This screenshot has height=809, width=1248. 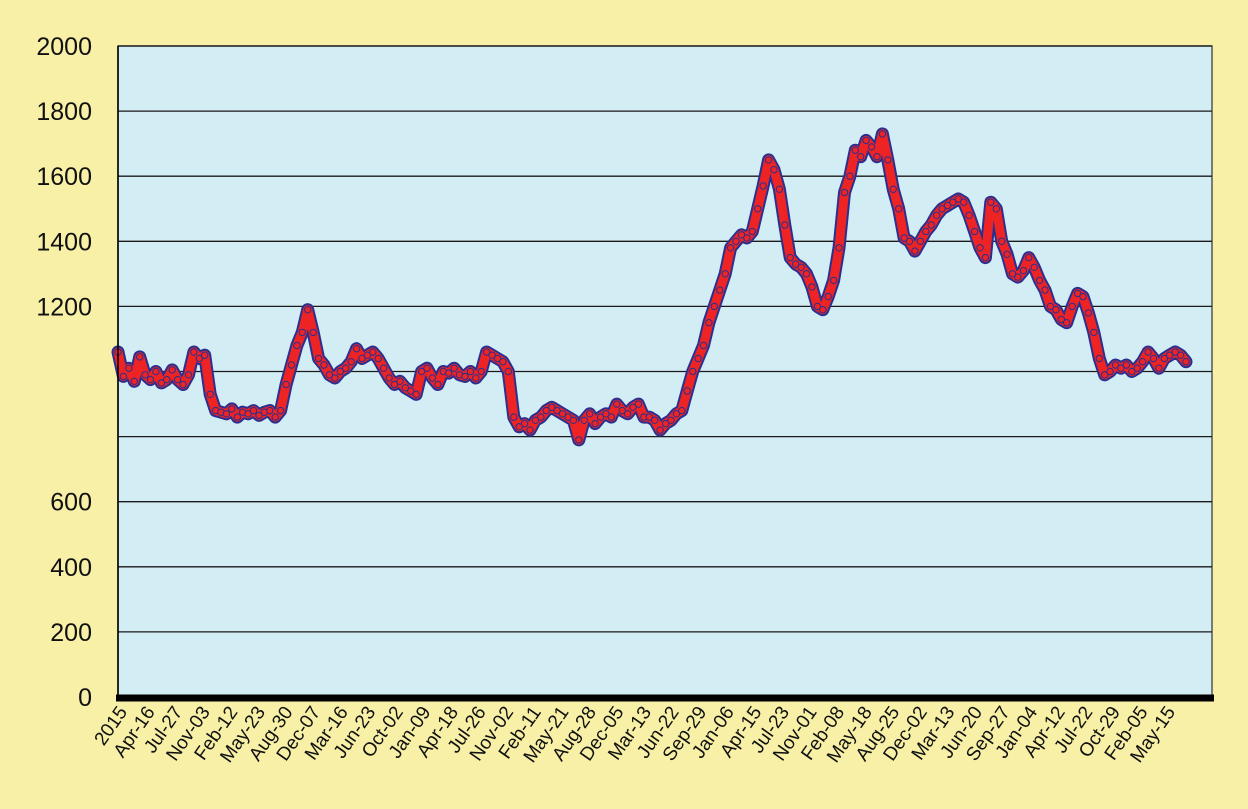 I want to click on y-tick-label: 2000, so click(x=64, y=47).